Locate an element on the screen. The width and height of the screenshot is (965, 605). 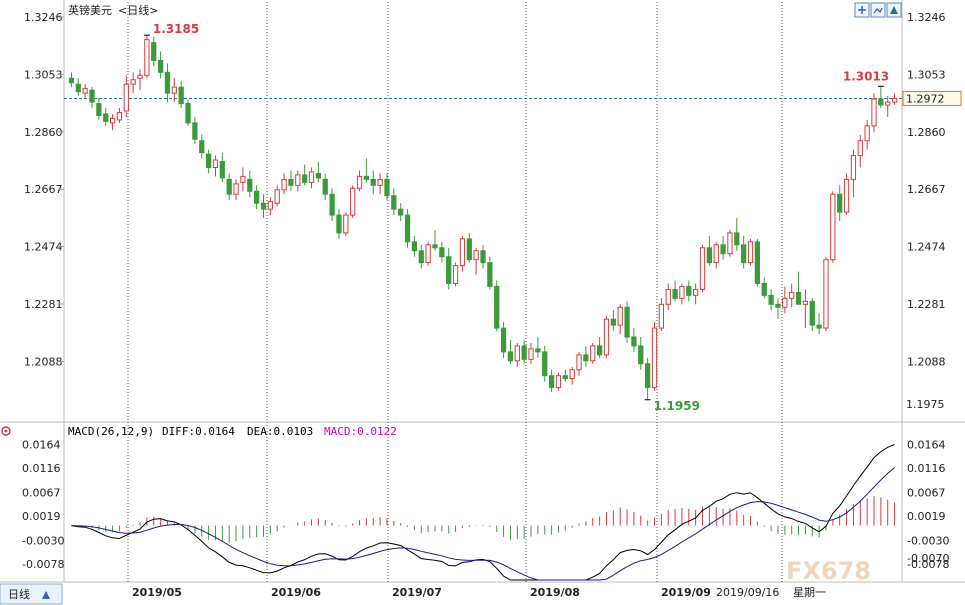
price-tick-left: 1.2281 is located at coordinates (43, 304).